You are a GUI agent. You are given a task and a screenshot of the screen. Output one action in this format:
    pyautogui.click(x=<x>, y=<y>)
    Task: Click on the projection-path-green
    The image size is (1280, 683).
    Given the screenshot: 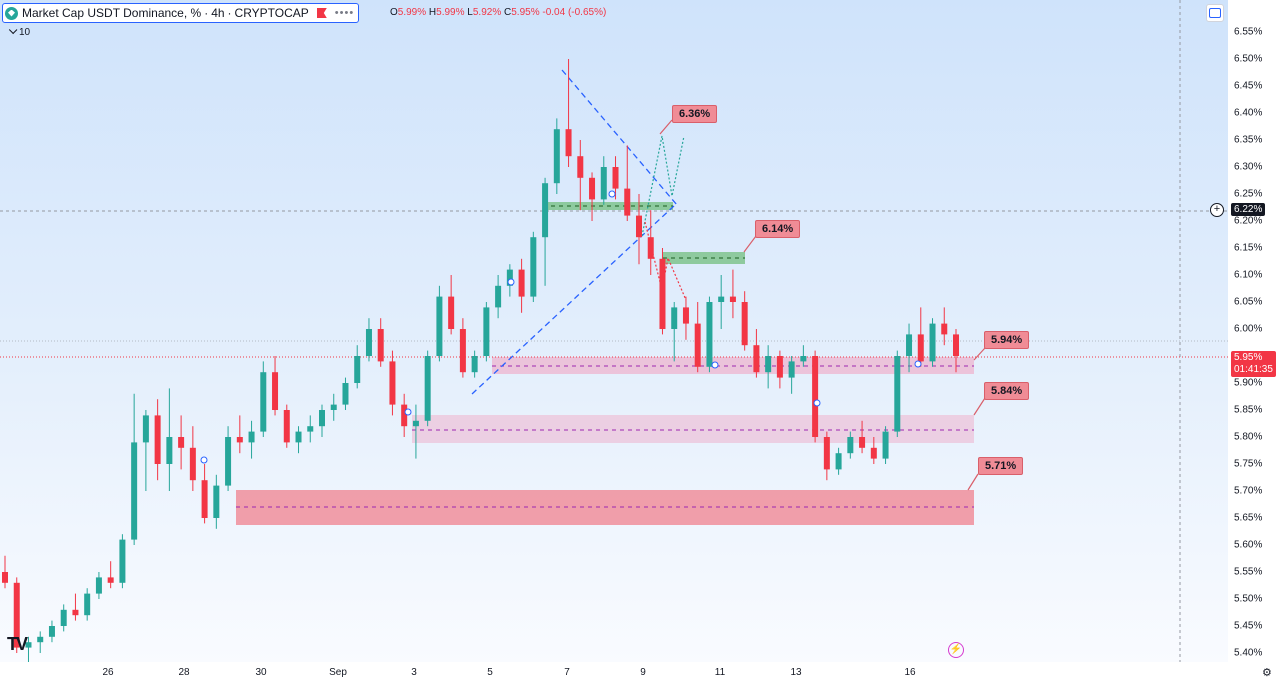 What is the action you would take?
    pyautogui.click(x=663, y=186)
    